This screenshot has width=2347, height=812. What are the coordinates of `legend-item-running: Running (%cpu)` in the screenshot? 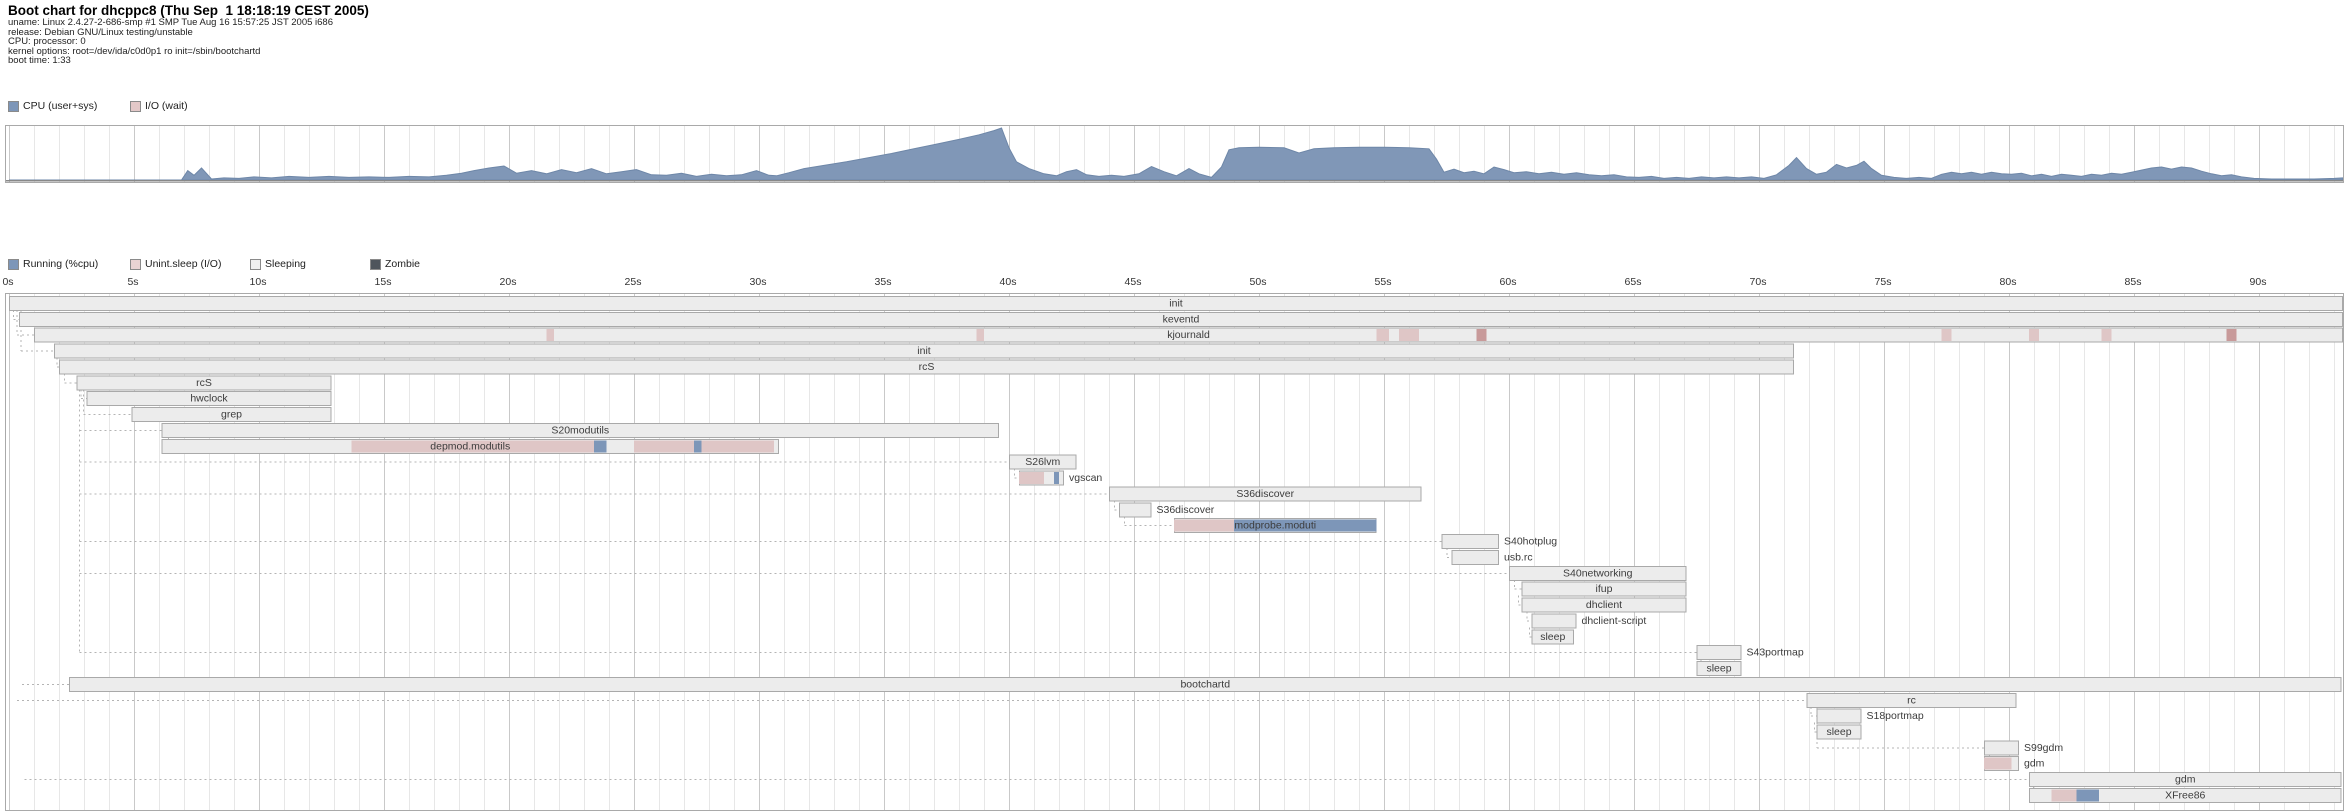 It's located at (53, 264).